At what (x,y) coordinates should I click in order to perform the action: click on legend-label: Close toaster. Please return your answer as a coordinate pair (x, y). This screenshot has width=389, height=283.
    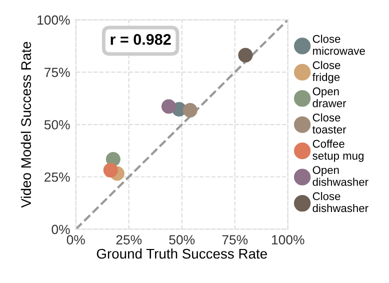
    Looking at the image, I should click on (329, 123).